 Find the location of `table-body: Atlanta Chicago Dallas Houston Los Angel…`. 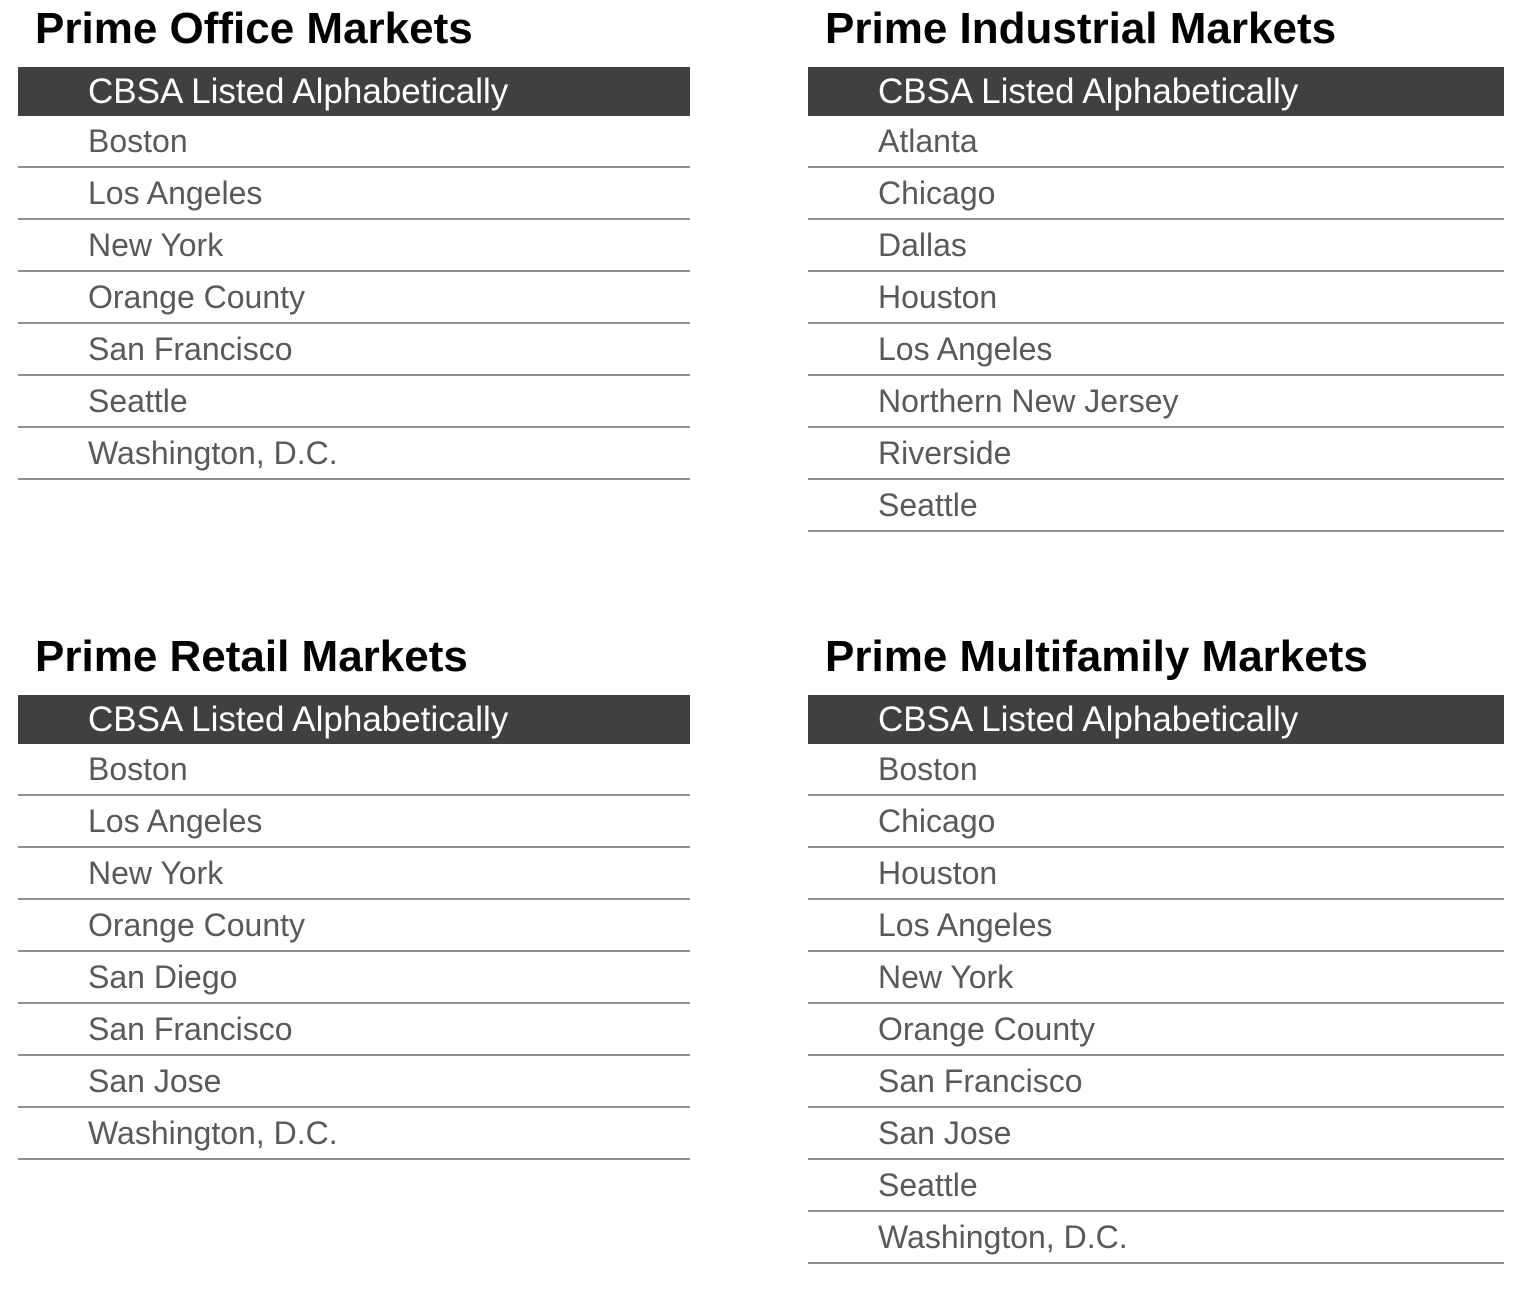

table-body: Atlanta Chicago Dallas Houston Los Angel… is located at coordinates (1156, 324).